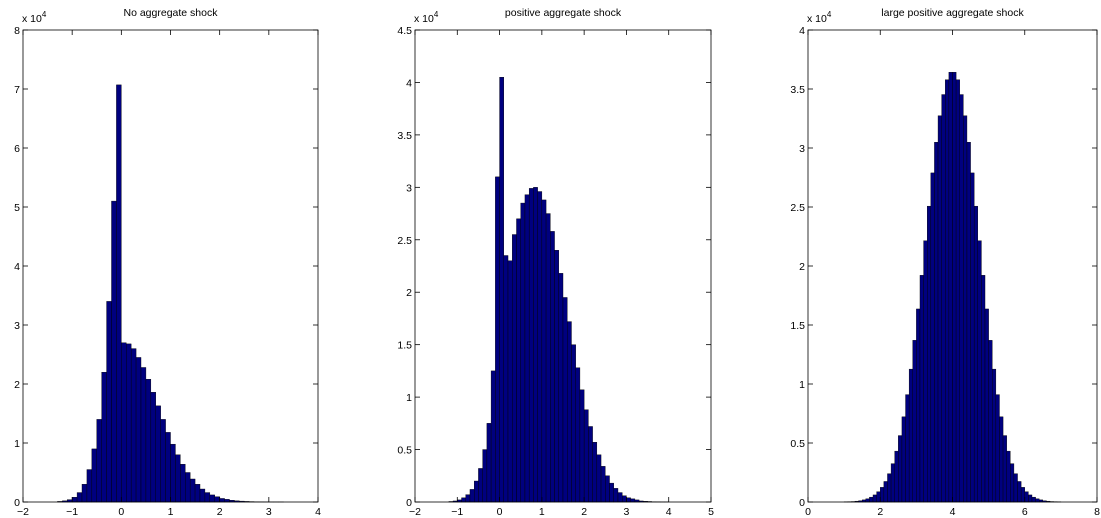 The image size is (1101, 518). Describe the element at coordinates (17, 444) in the screenshot. I see `y-tick-label: 1` at that location.